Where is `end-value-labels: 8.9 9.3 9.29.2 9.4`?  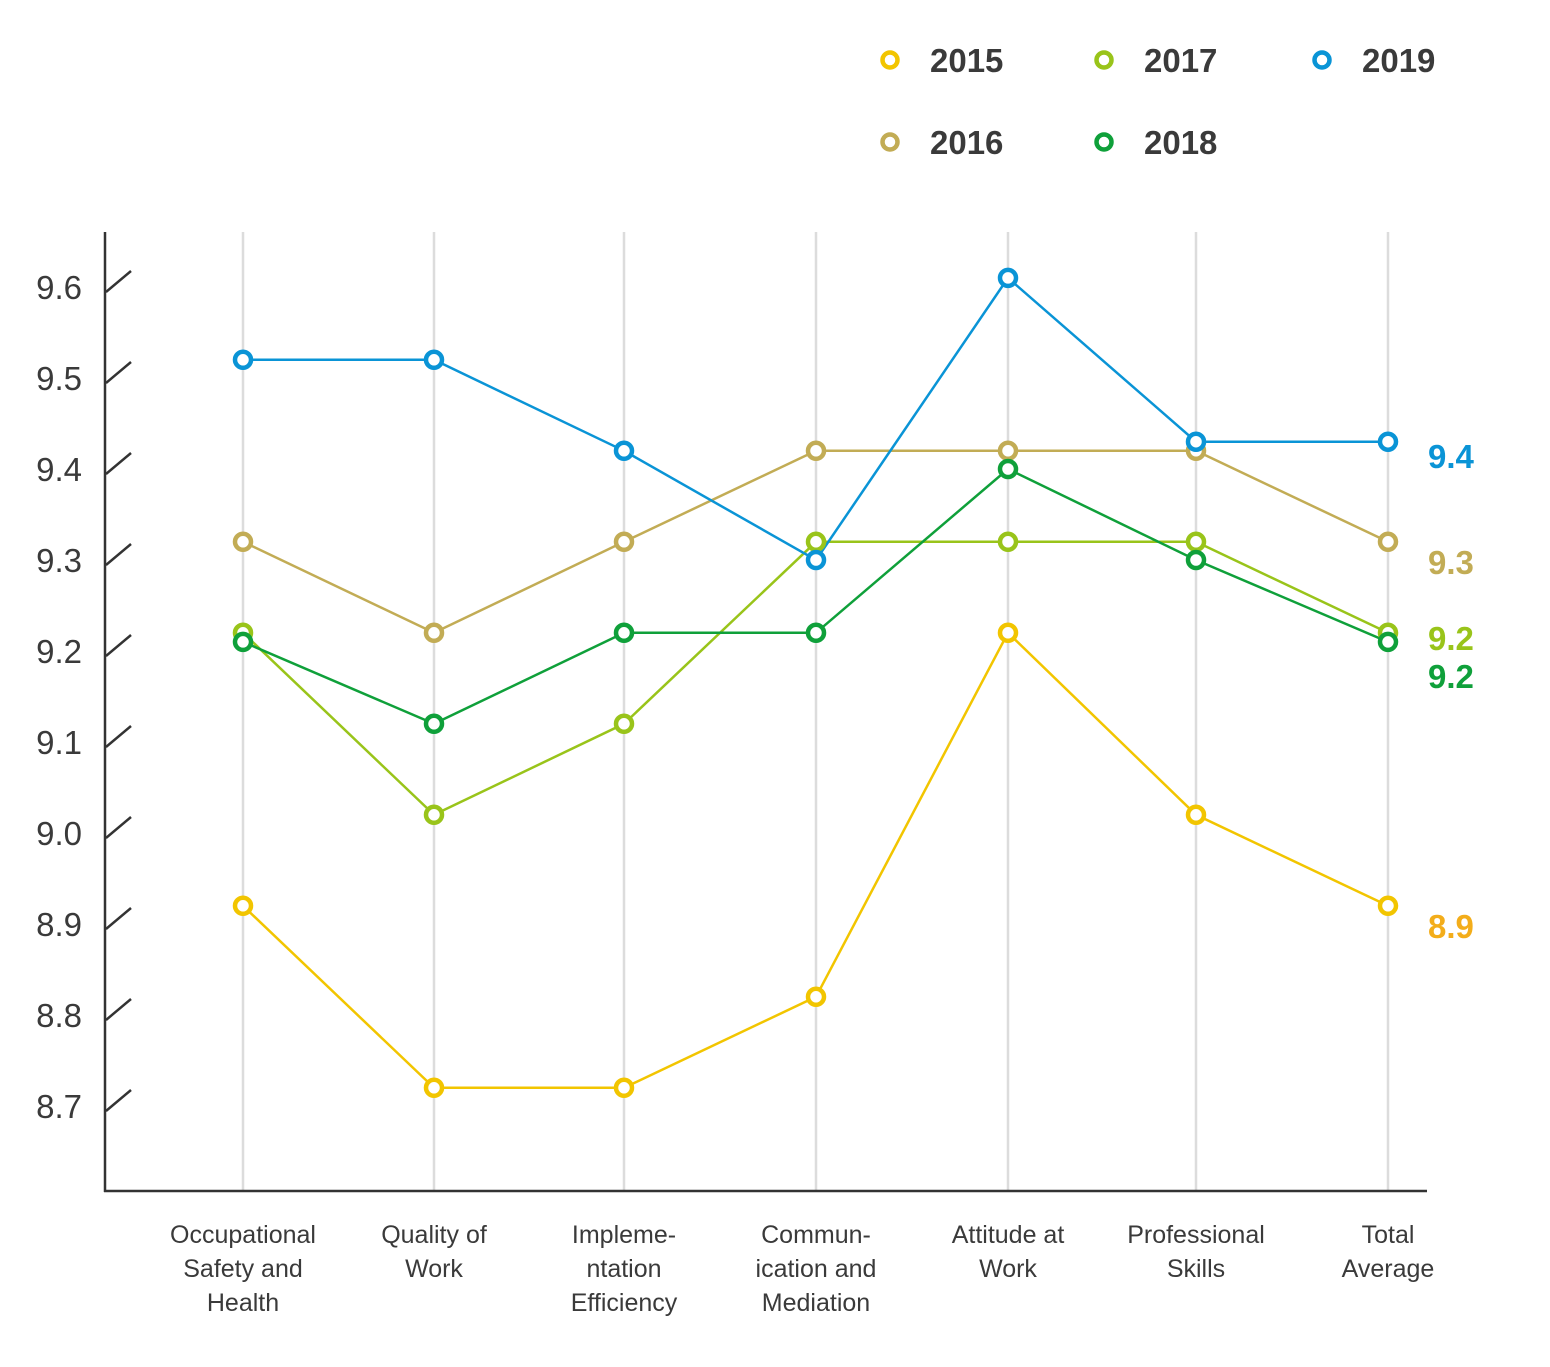 end-value-labels: 8.9 9.3 9.29.2 9.4 is located at coordinates (1451, 691).